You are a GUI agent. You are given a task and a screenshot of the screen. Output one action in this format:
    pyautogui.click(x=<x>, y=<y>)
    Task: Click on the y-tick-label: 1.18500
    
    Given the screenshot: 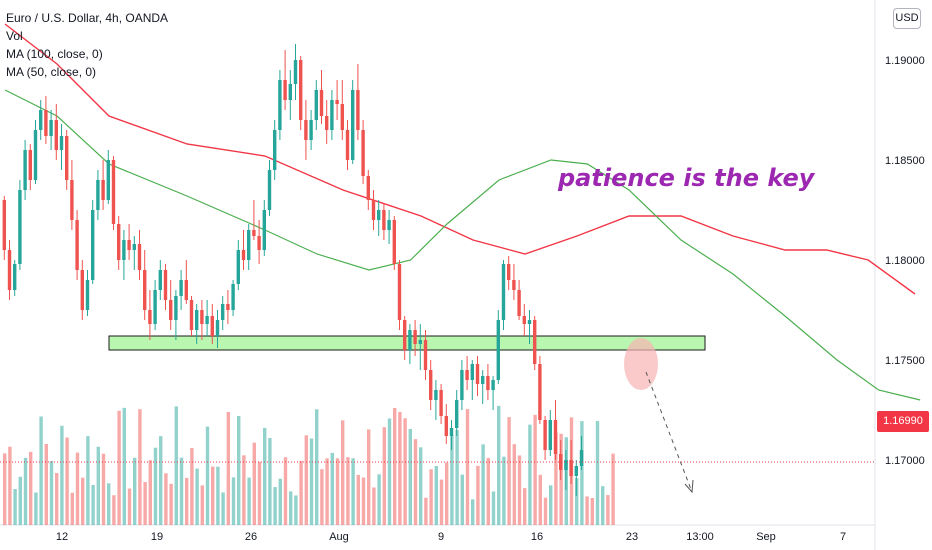 What is the action you would take?
    pyautogui.click(x=905, y=161)
    